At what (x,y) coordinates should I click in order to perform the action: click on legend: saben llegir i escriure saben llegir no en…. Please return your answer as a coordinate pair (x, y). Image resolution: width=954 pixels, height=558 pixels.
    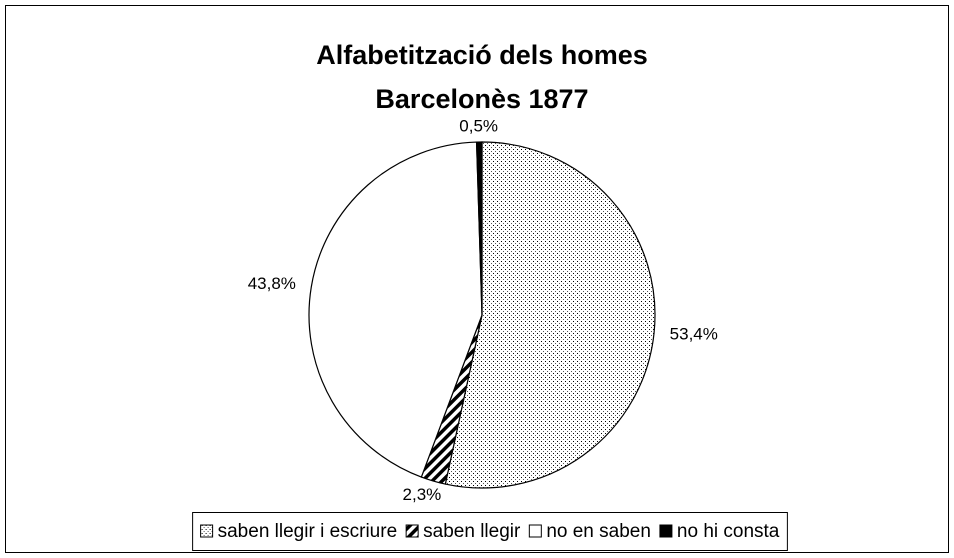
    Looking at the image, I should click on (490, 531).